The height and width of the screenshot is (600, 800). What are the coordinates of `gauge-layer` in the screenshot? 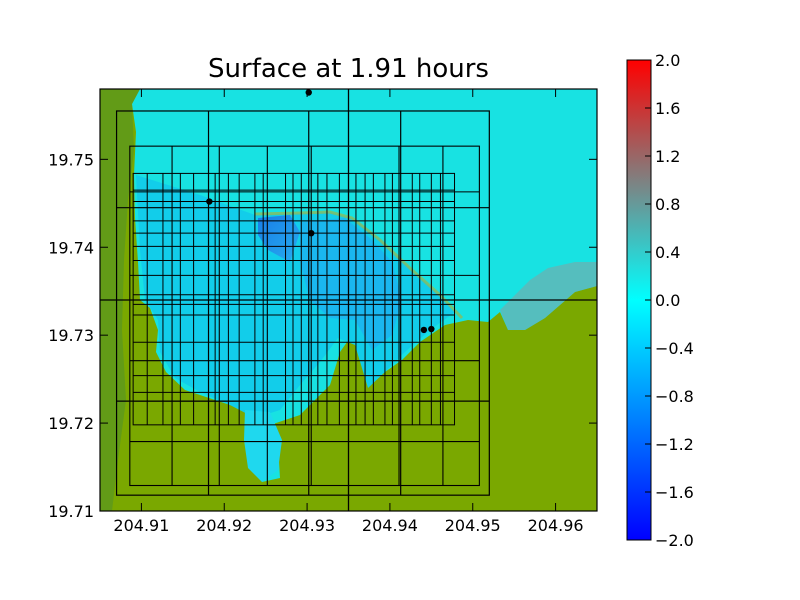 It's located at (320, 211).